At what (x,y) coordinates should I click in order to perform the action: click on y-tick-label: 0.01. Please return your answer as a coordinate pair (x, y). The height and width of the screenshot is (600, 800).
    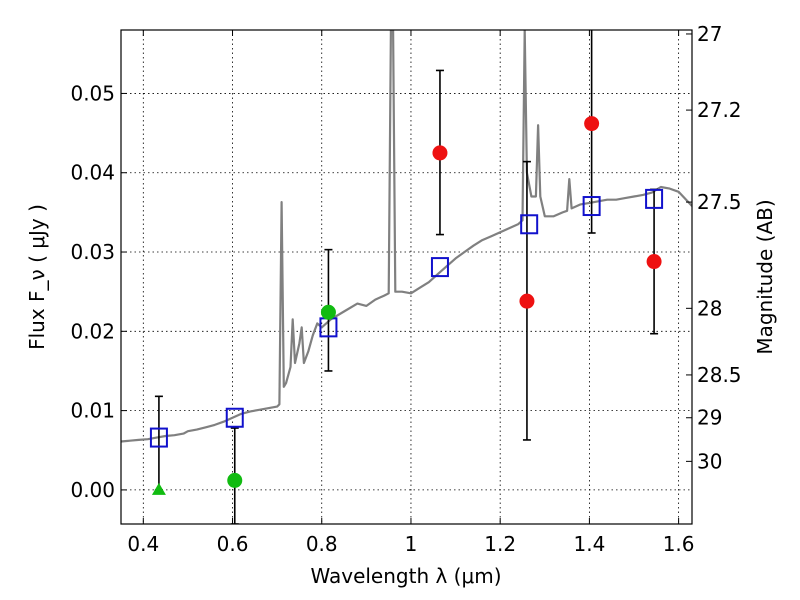
    Looking at the image, I should click on (92, 411).